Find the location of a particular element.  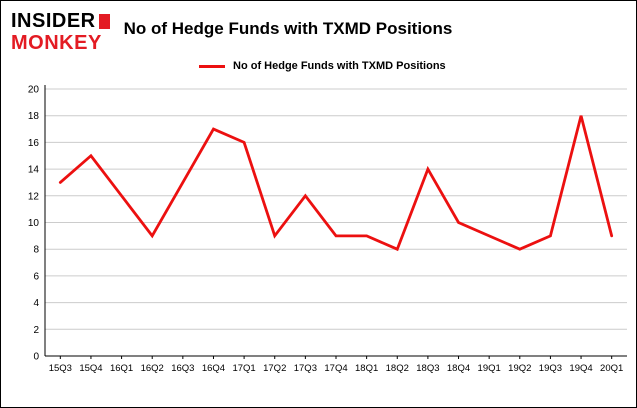

y-tick-label: 14 is located at coordinates (34, 170).